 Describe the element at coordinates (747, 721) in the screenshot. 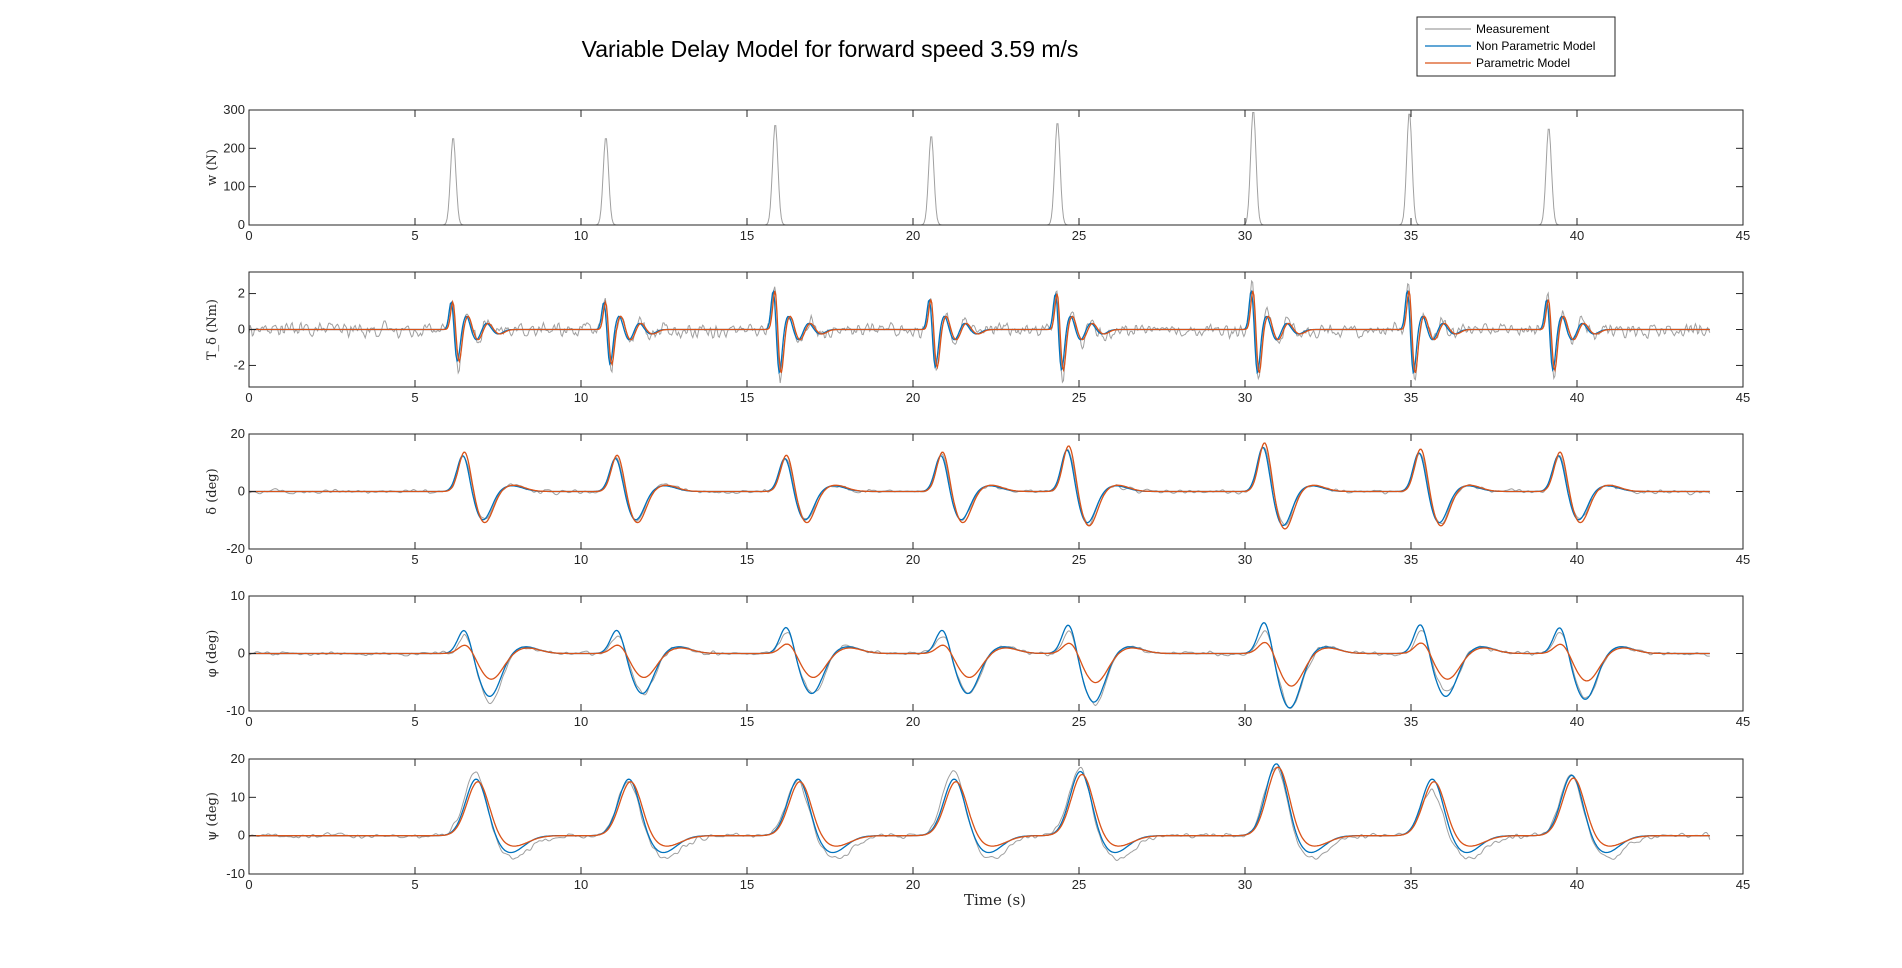

I see `x-tick-label-phi: 15` at that location.